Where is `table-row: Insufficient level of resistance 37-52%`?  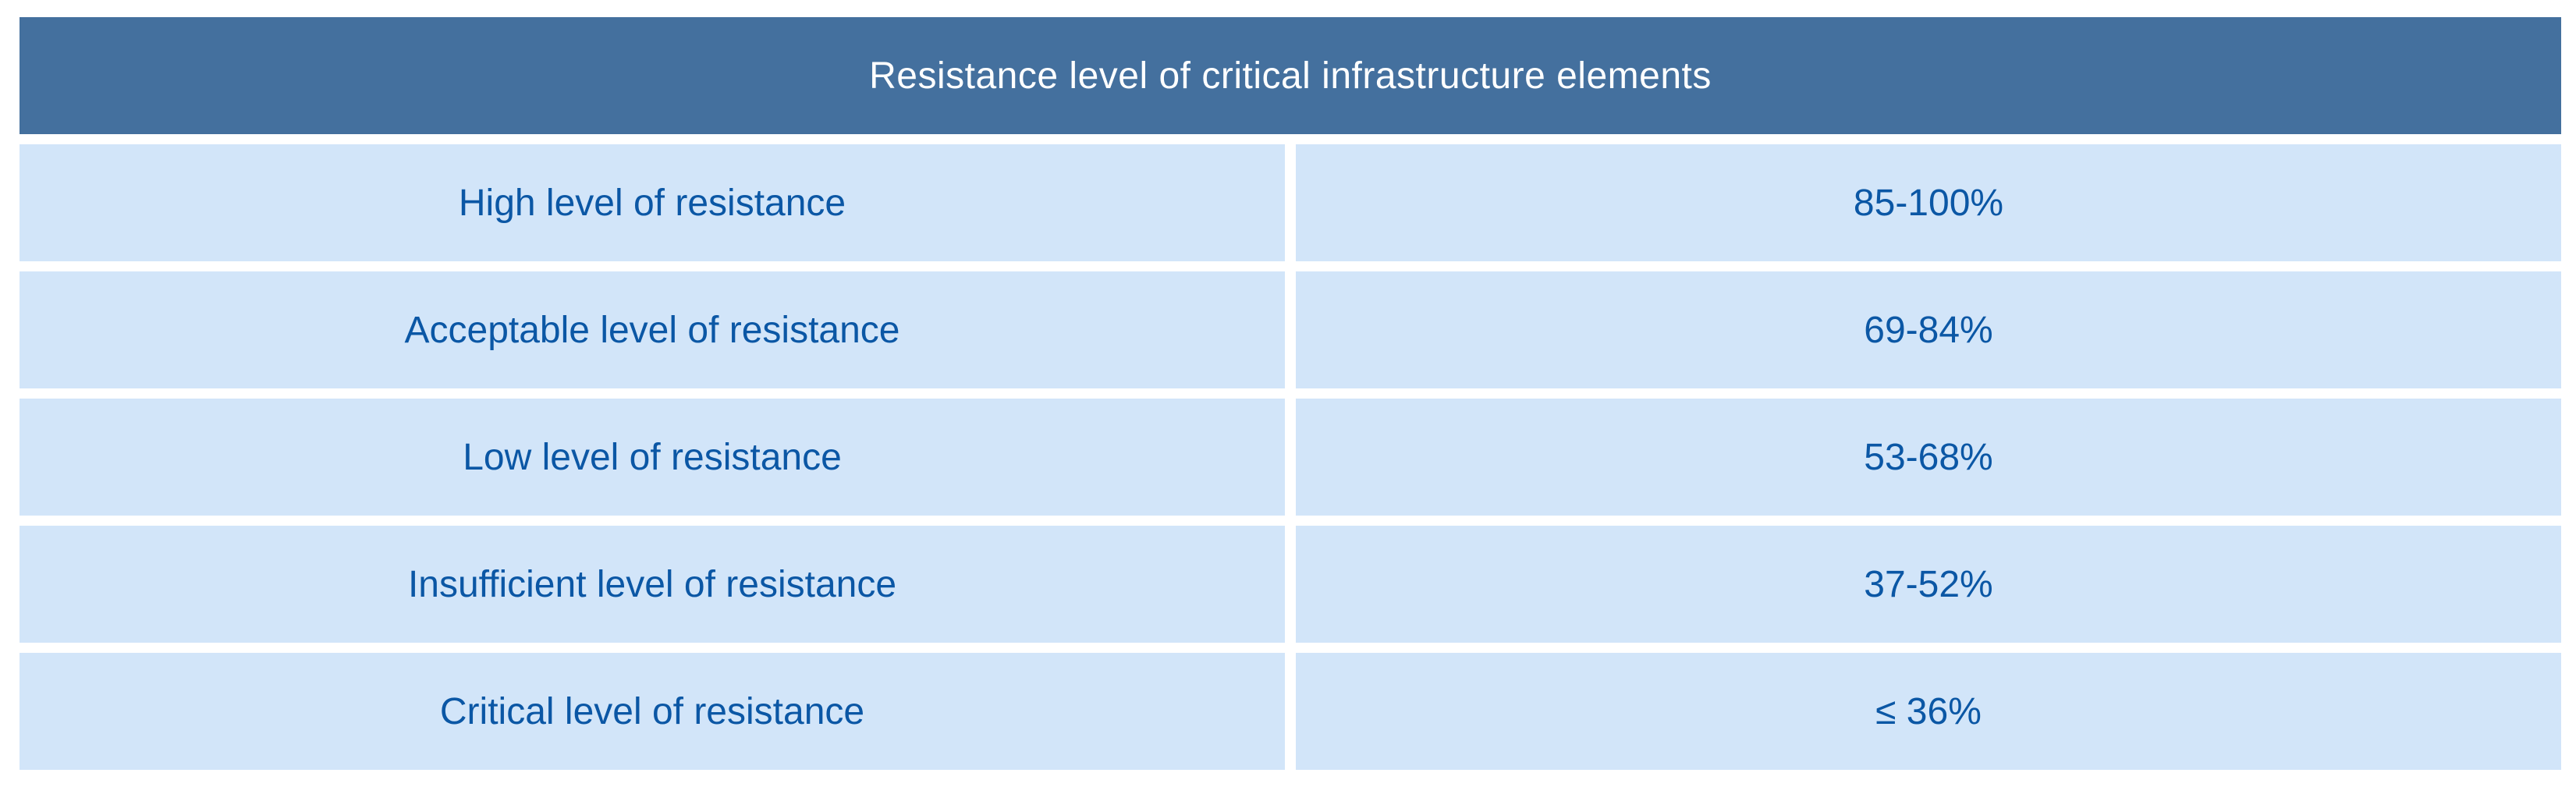
table-row: Insufficient level of resistance 37-52% is located at coordinates (1290, 584).